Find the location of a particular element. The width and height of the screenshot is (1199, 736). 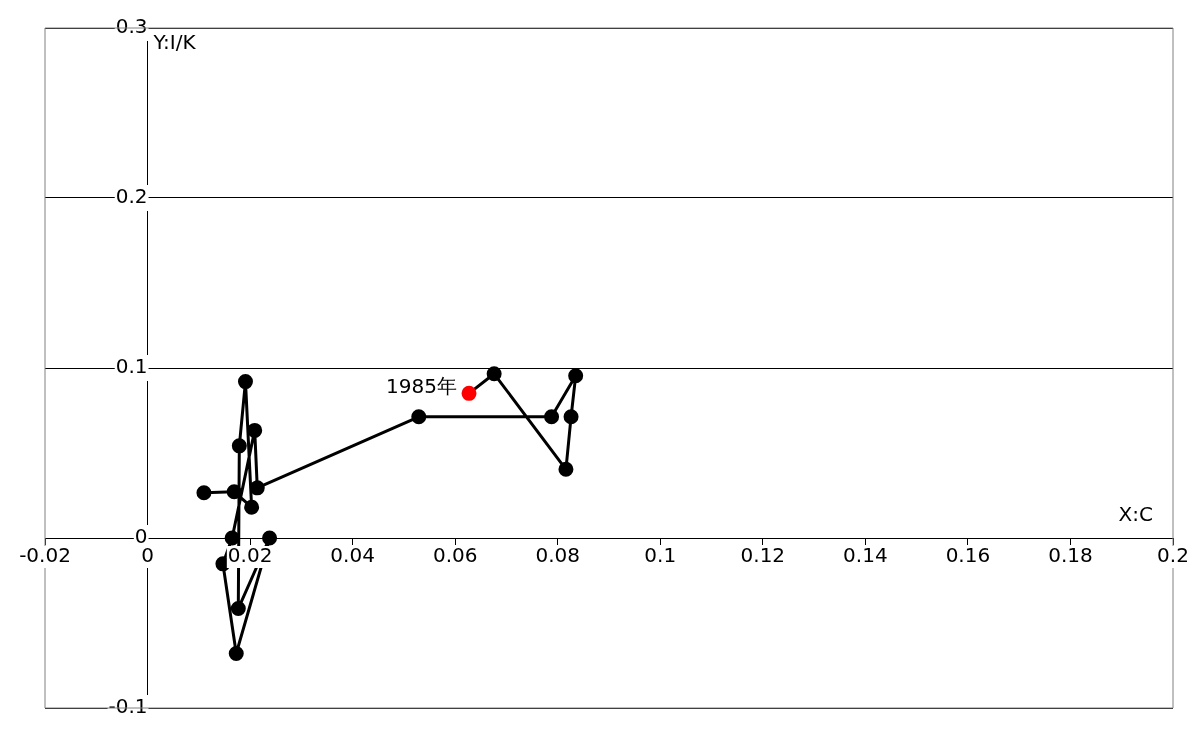

x-tick-label: 0.14 is located at coordinates (865, 555).